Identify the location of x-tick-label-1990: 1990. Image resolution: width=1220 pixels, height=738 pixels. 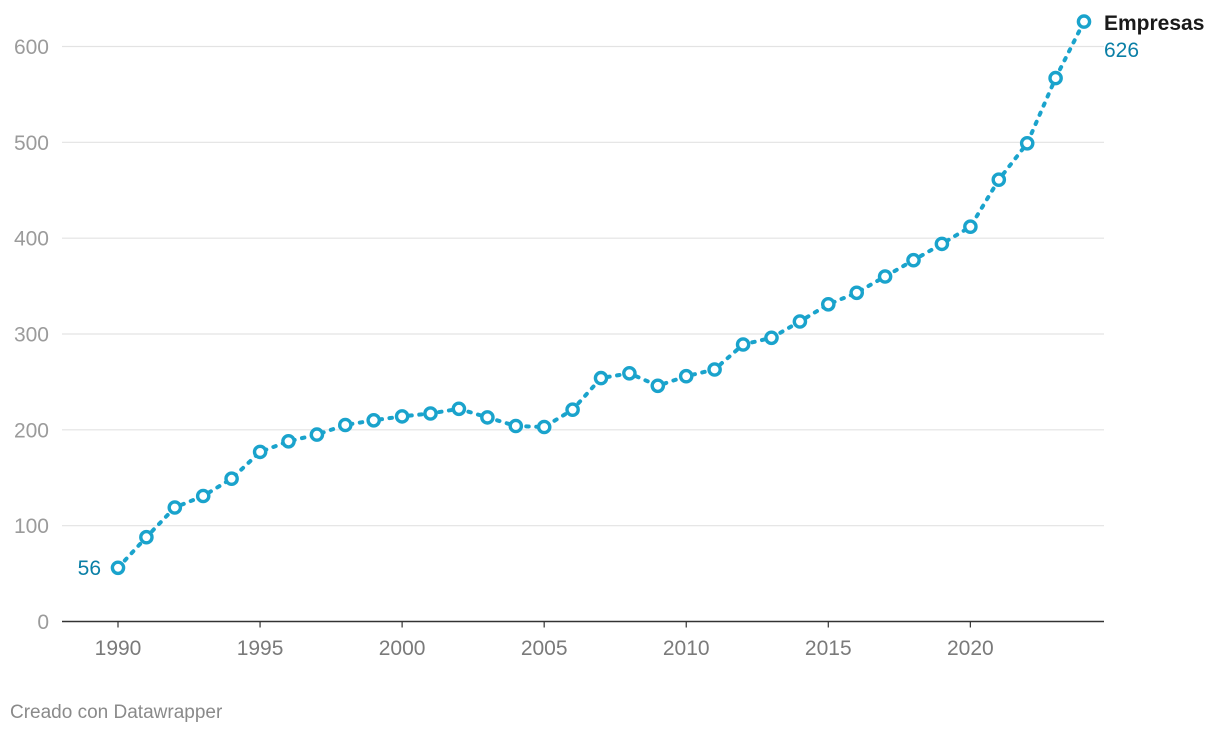
(118, 648).